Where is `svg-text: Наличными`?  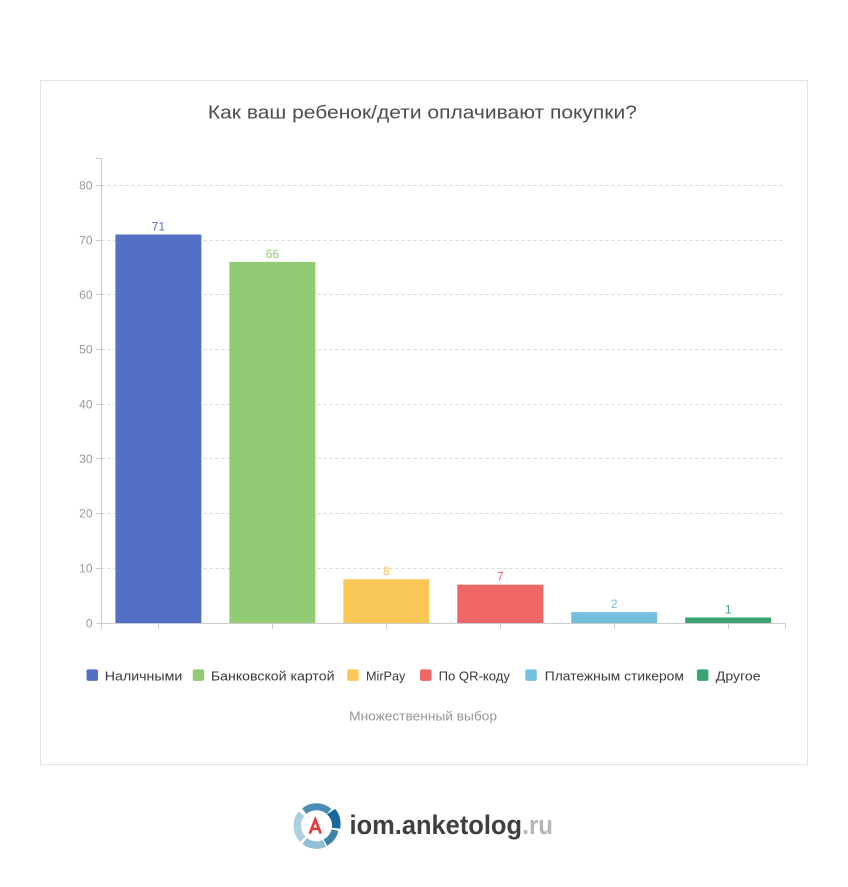 svg-text: Наличными is located at coordinates (144, 675).